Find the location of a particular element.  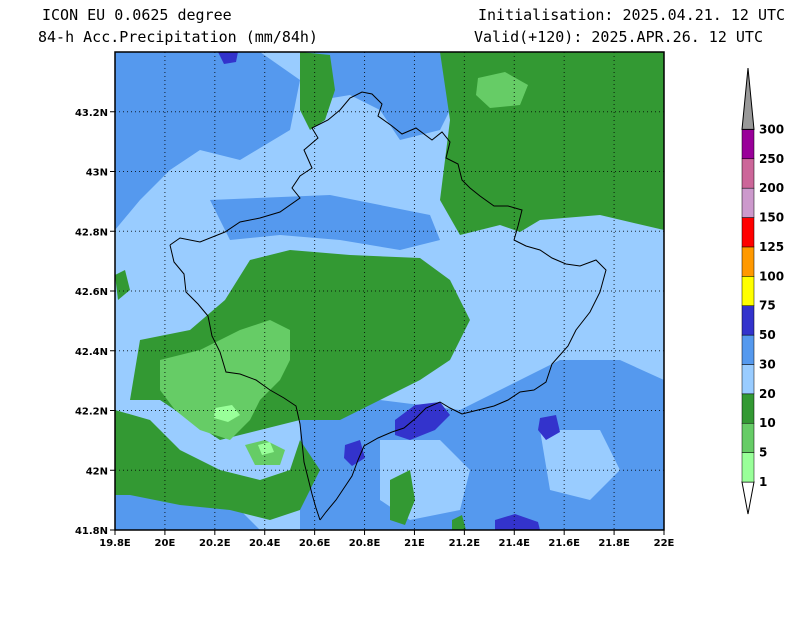

lon-tick-label: 20.2E is located at coordinates (215, 543).